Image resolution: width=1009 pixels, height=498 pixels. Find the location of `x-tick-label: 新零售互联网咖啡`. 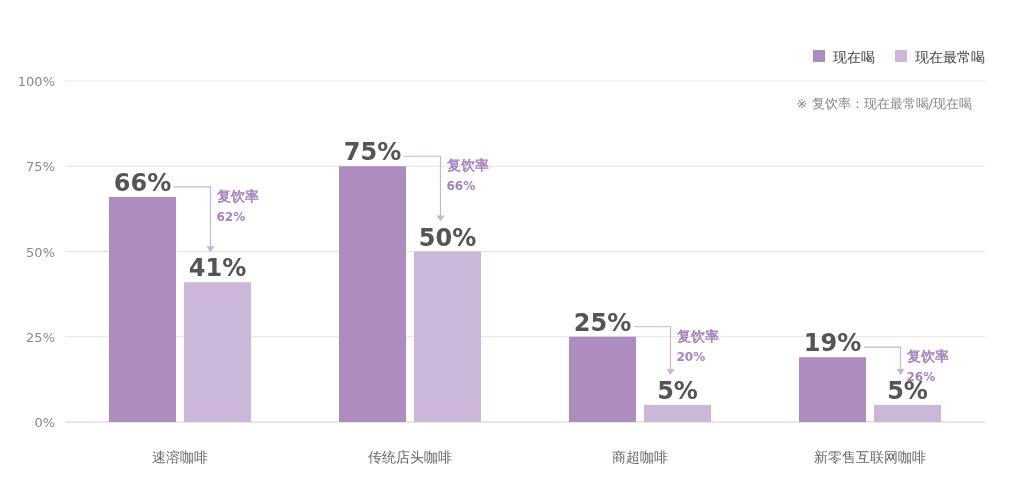

x-tick-label: 新零售互联网咖啡 is located at coordinates (870, 457).